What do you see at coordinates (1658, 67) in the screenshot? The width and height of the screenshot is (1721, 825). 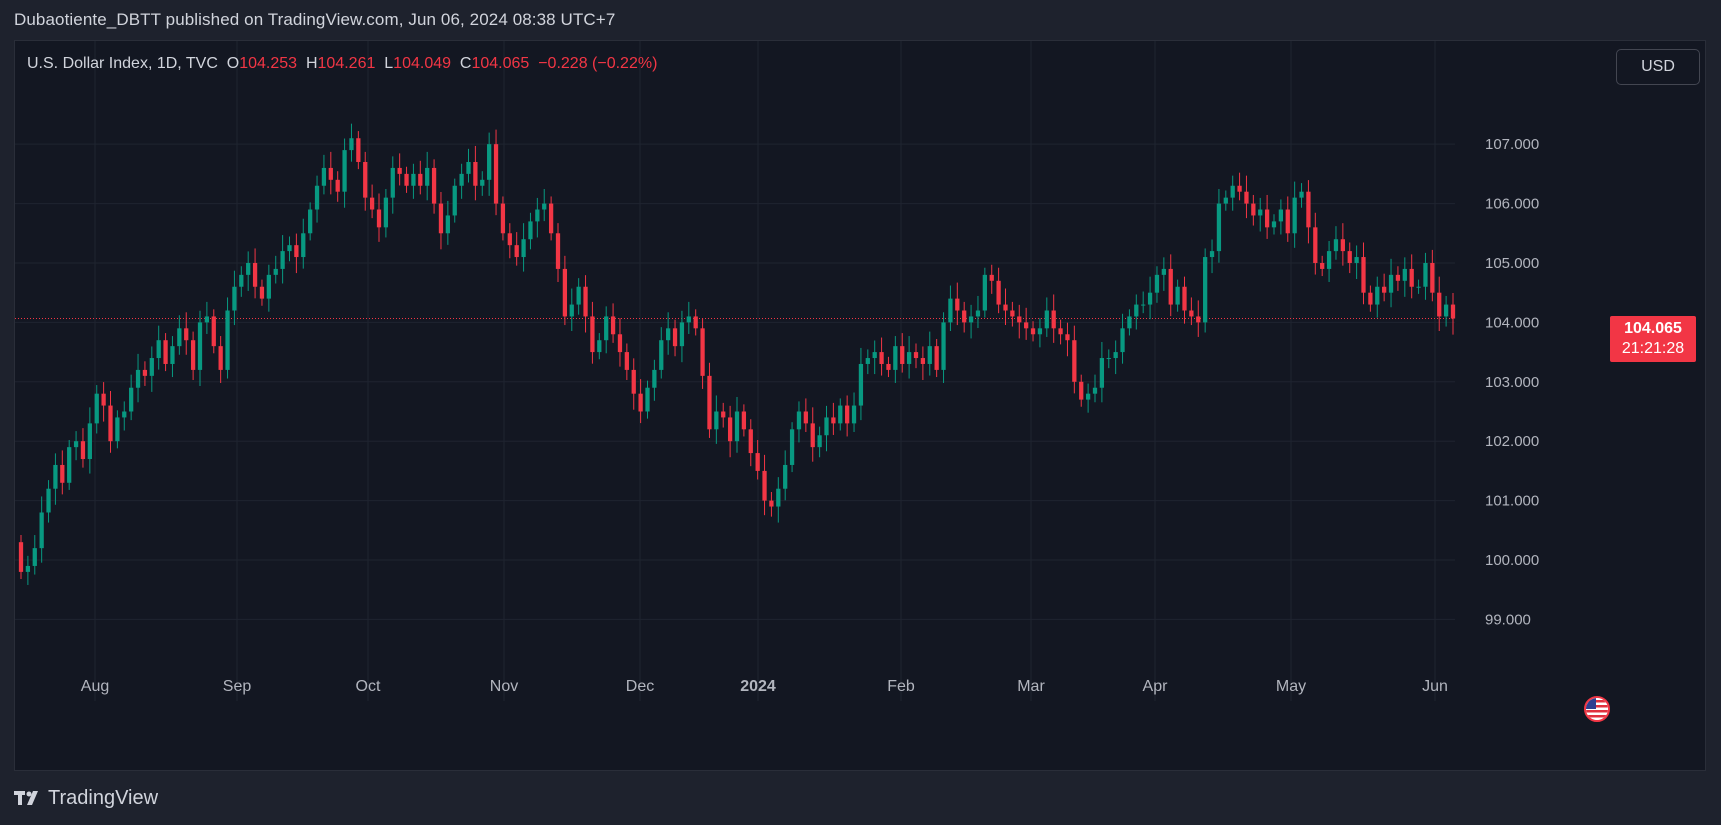 I see `currency-button: USD` at bounding box center [1658, 67].